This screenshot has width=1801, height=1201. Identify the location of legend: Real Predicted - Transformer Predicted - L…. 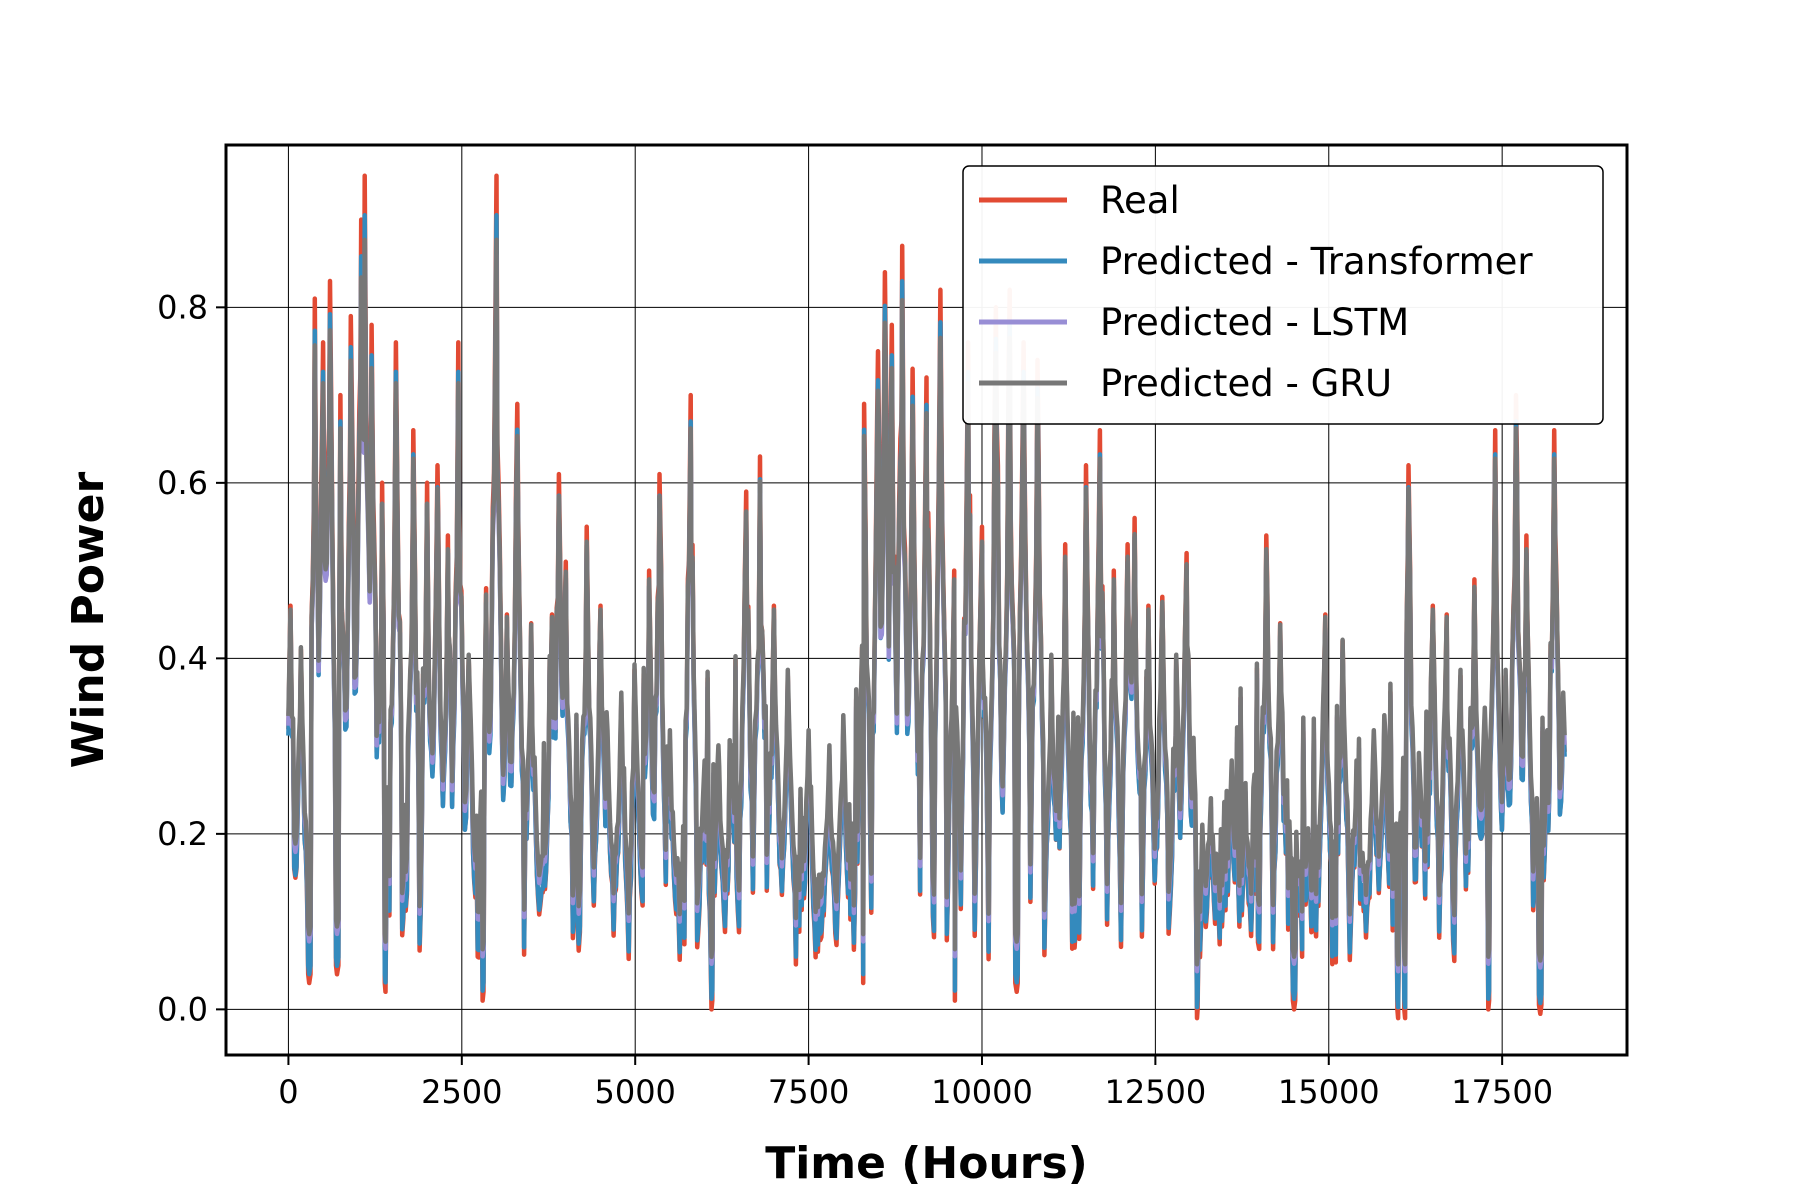
(1283, 295).